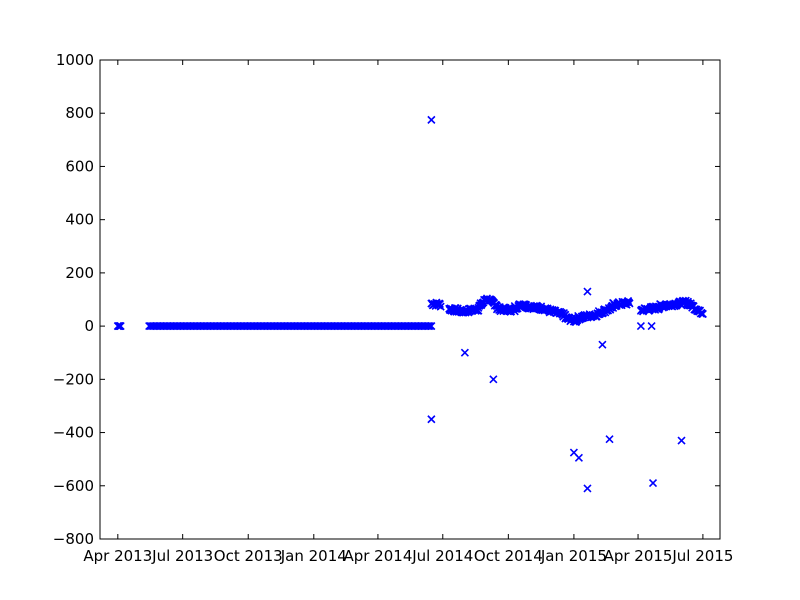  Describe the element at coordinates (702, 556) in the screenshot. I see `x-tick-label: Jul 2015` at that location.